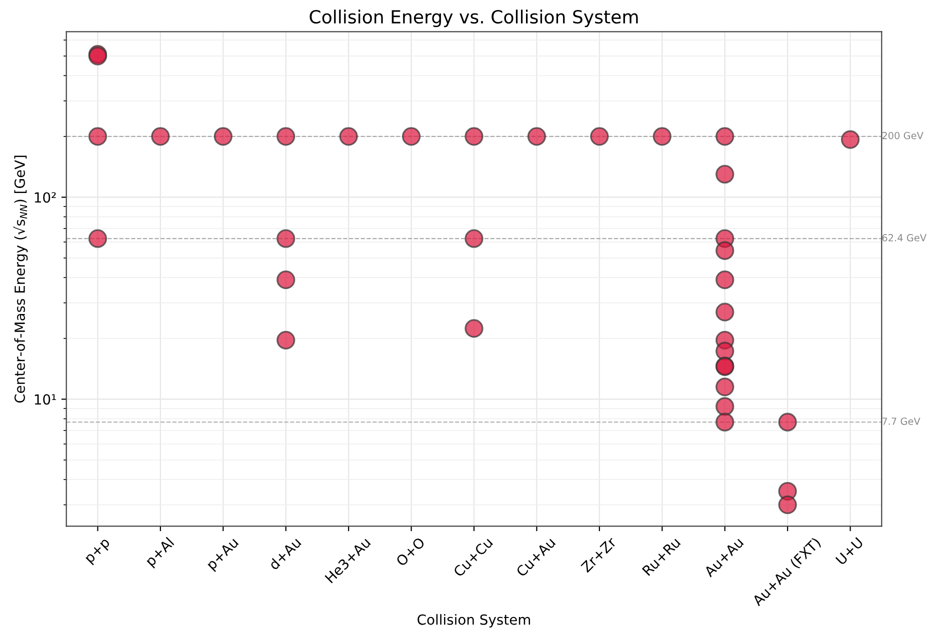  What do you see at coordinates (21, 279) in the screenshot?
I see `y-axis-title: Center-of-Mass Energy (√s$_{NN}$) [GeV]` at bounding box center [21, 279].